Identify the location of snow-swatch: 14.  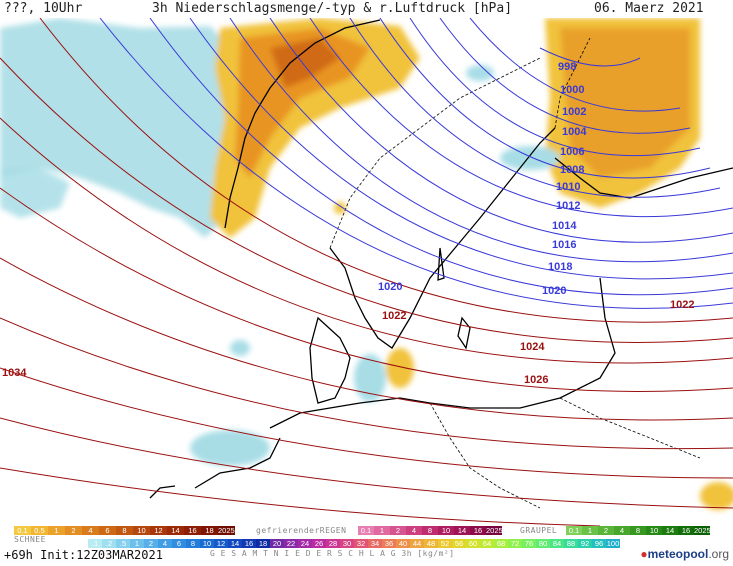
(235, 543).